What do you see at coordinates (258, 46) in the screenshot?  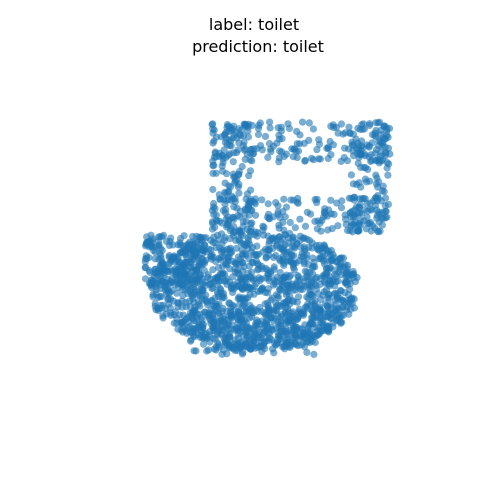 I see `title-line-prediction: prediction: toilet` at bounding box center [258, 46].